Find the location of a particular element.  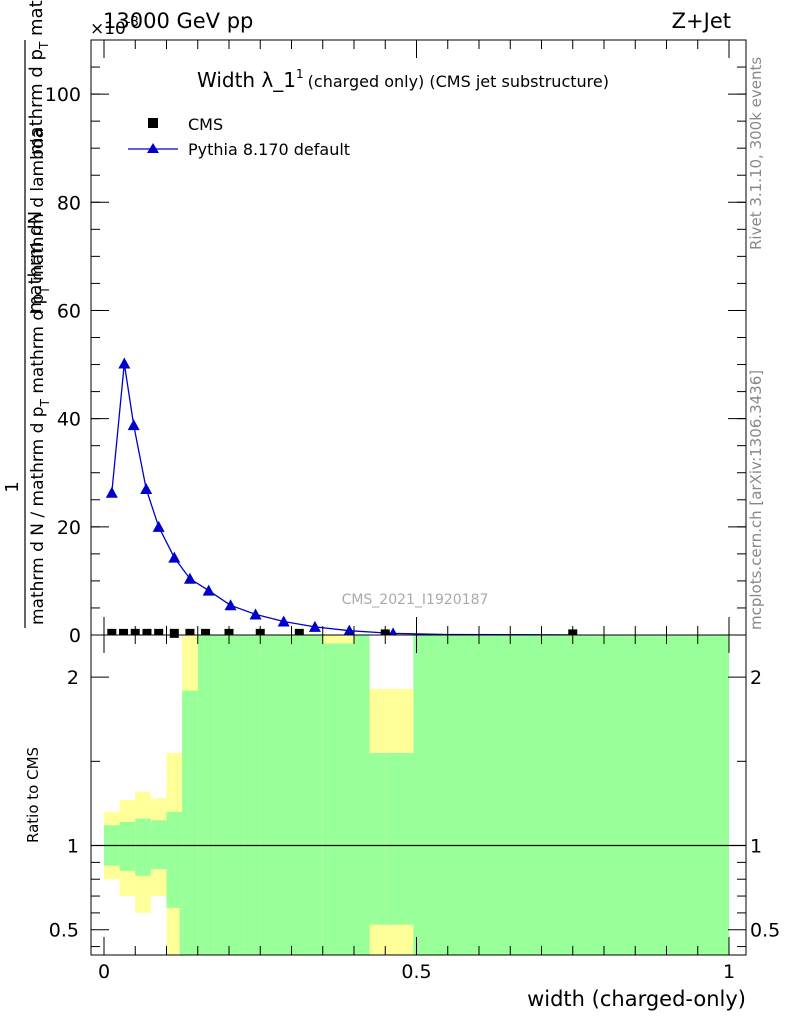

exponent-label: ×10⁻³ is located at coordinates (114, 27).